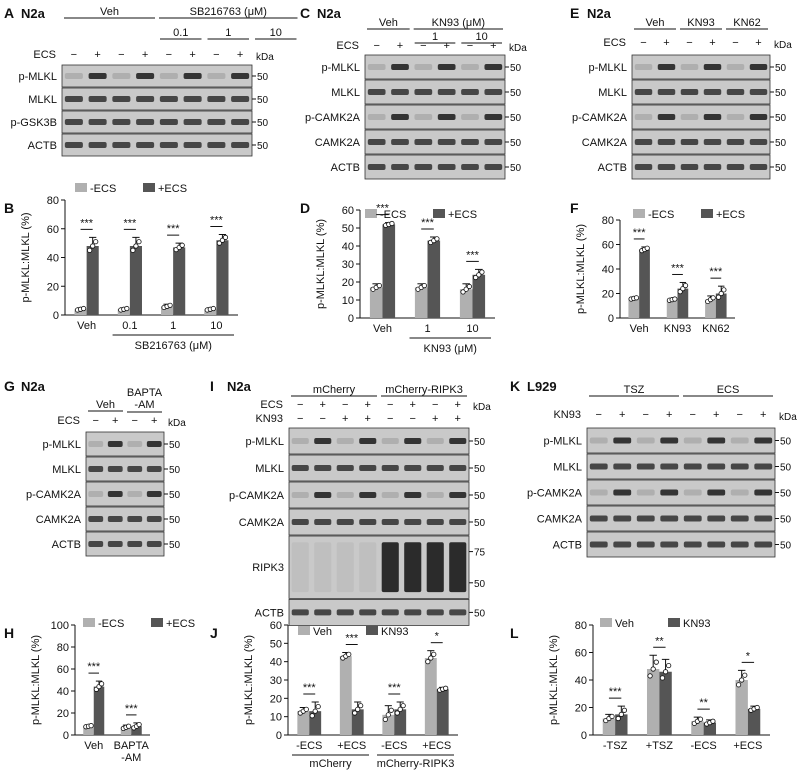 This screenshot has width=800, height=773. What do you see at coordinates (581, 681) in the screenshot?
I see `y-tick-label: 40` at bounding box center [581, 681].